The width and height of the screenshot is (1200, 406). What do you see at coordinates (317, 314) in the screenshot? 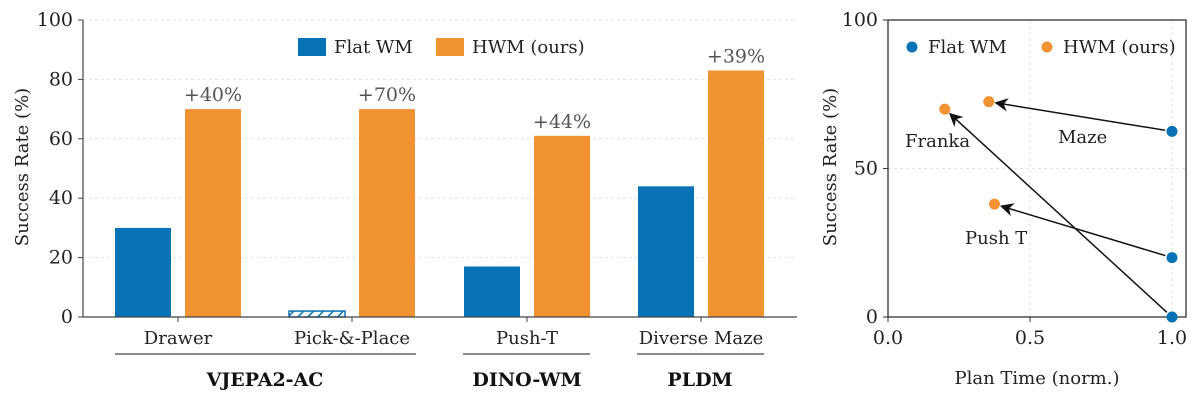
I see `bar-flat-wm-pick-place` at bounding box center [317, 314].